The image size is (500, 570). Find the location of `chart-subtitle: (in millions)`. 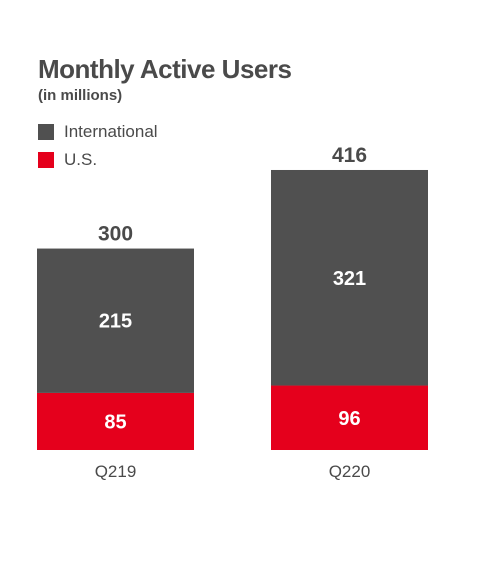

chart-subtitle: (in millions) is located at coordinates (80, 95).